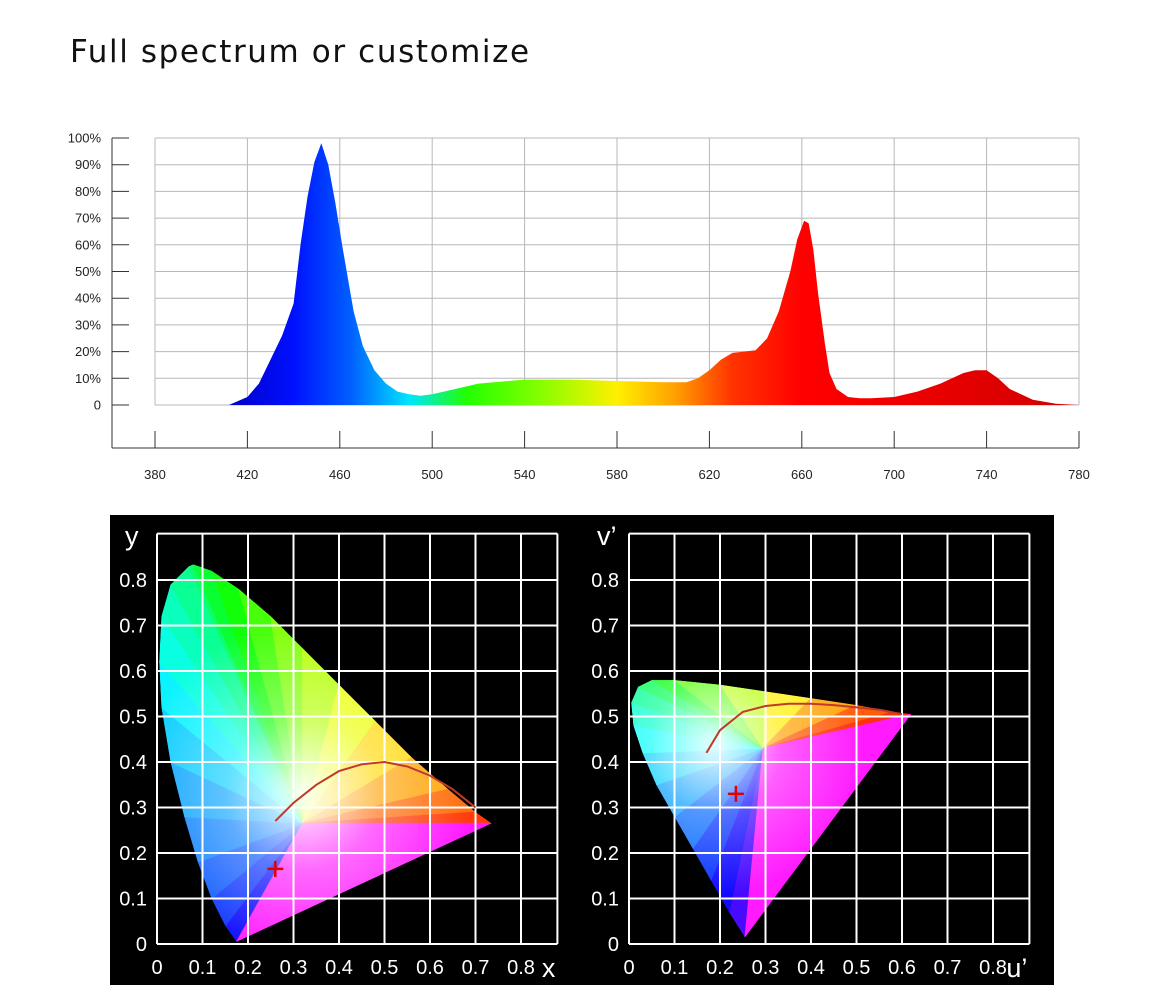 The width and height of the screenshot is (1166, 985). What do you see at coordinates (155, 474) in the screenshot?
I see `x-tick-label: 380` at bounding box center [155, 474].